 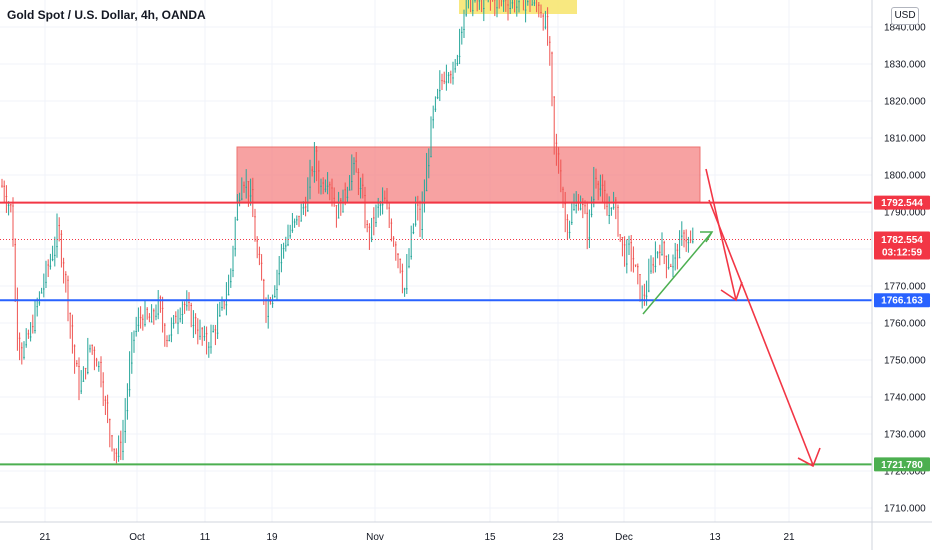 I want to click on chart-title: Gold Spot / U.S. Dollar, 4h, OANDA, so click(x=106, y=15).